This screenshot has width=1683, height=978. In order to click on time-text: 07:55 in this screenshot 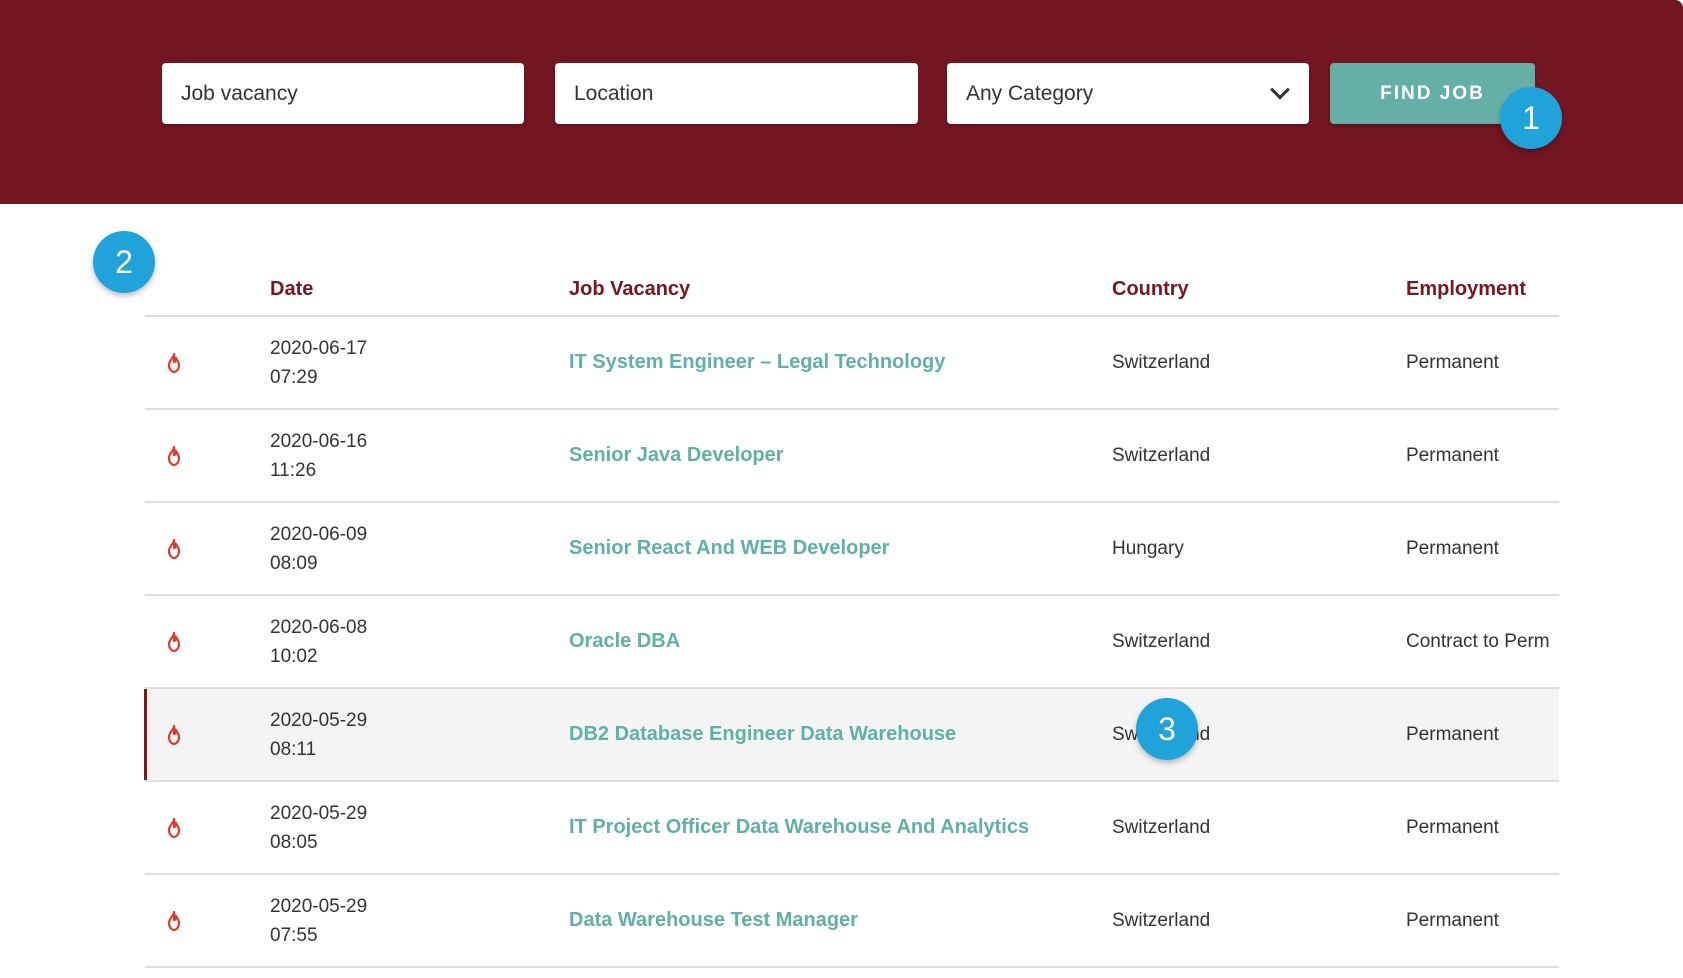, I will do `click(294, 935)`.